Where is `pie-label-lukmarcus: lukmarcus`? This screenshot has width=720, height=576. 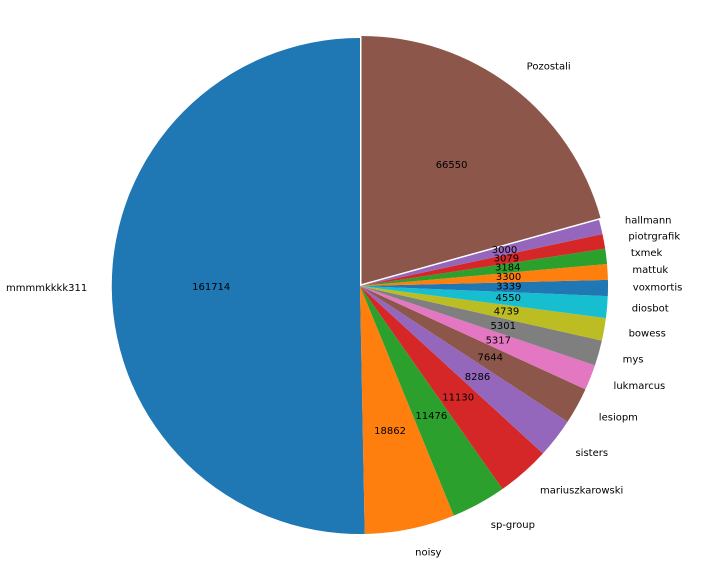 pie-label-lukmarcus: lukmarcus is located at coordinates (640, 386).